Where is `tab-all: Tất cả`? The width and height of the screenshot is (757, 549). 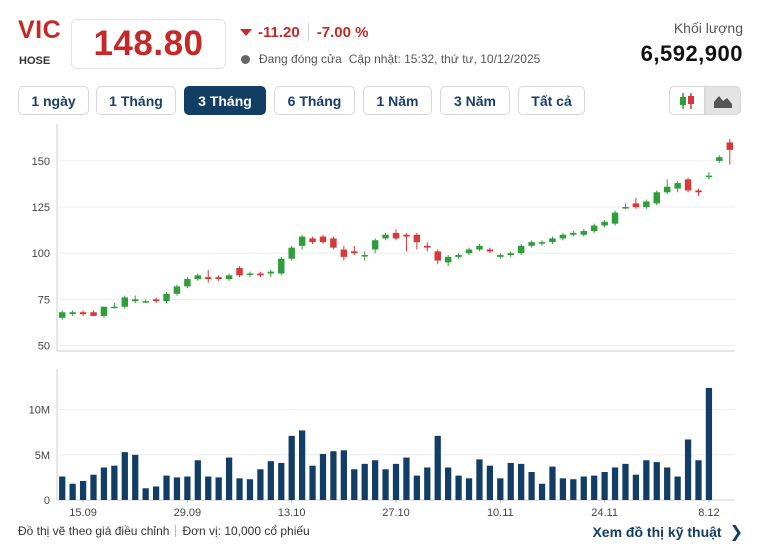
tab-all: Tất cả is located at coordinates (551, 100).